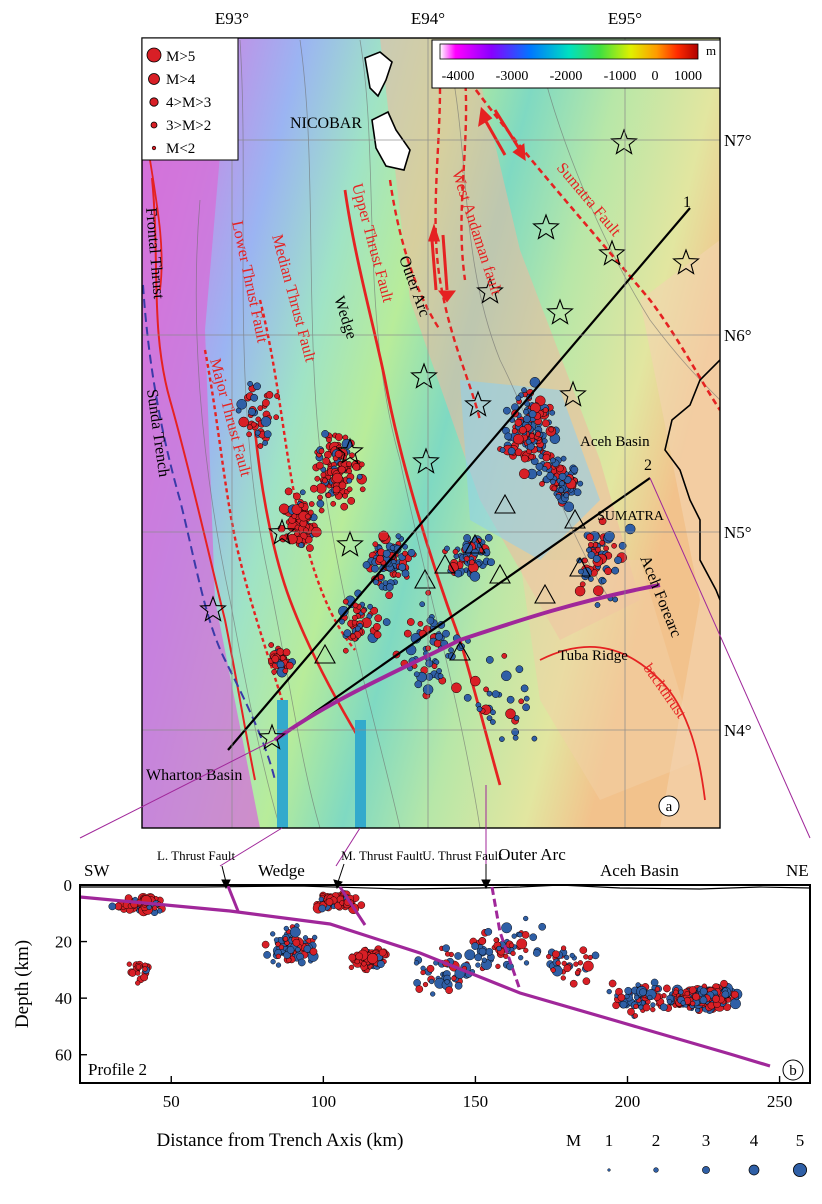 Image resolution: width=822 pixels, height=1204 pixels. Describe the element at coordinates (512, 76) in the screenshot. I see `colorbar-tick-3000: -3000` at that location.